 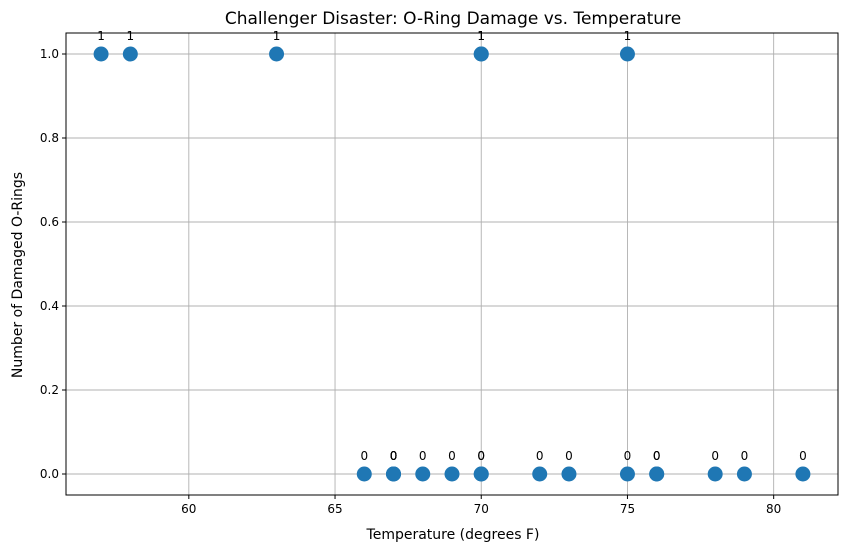 What do you see at coordinates (49, 138) in the screenshot?
I see `y-tick-label: 0.8` at bounding box center [49, 138].